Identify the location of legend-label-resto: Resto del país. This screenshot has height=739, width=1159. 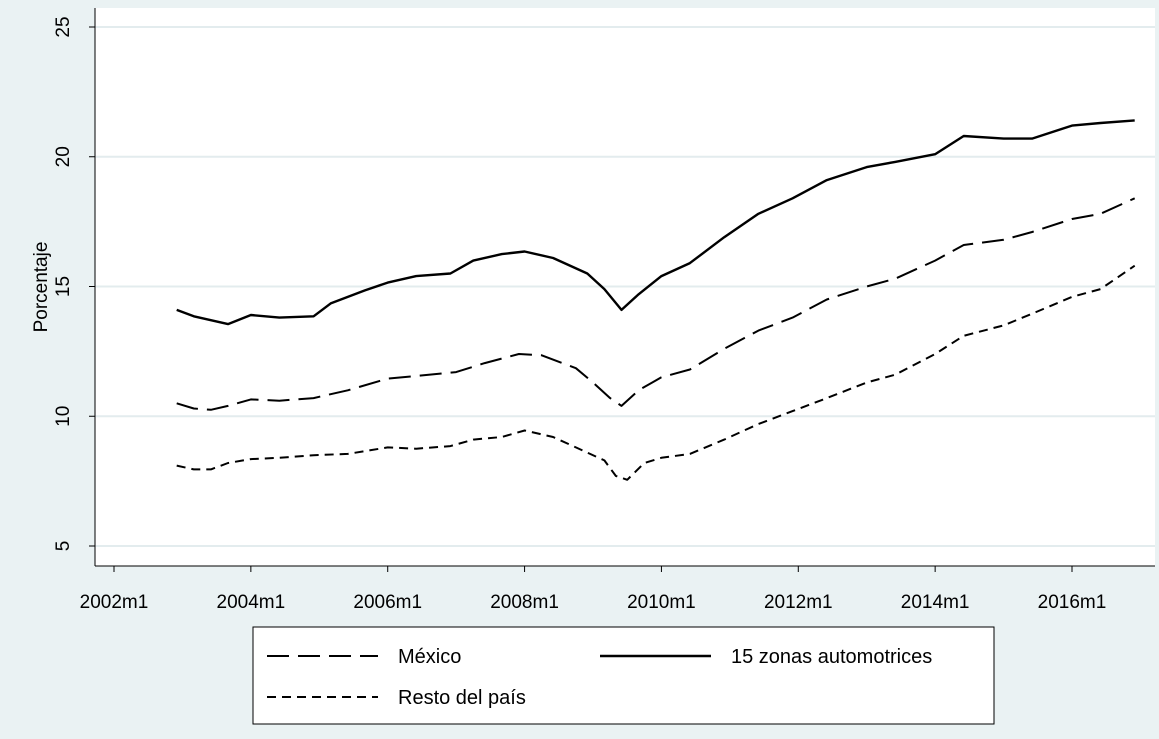
(462, 698).